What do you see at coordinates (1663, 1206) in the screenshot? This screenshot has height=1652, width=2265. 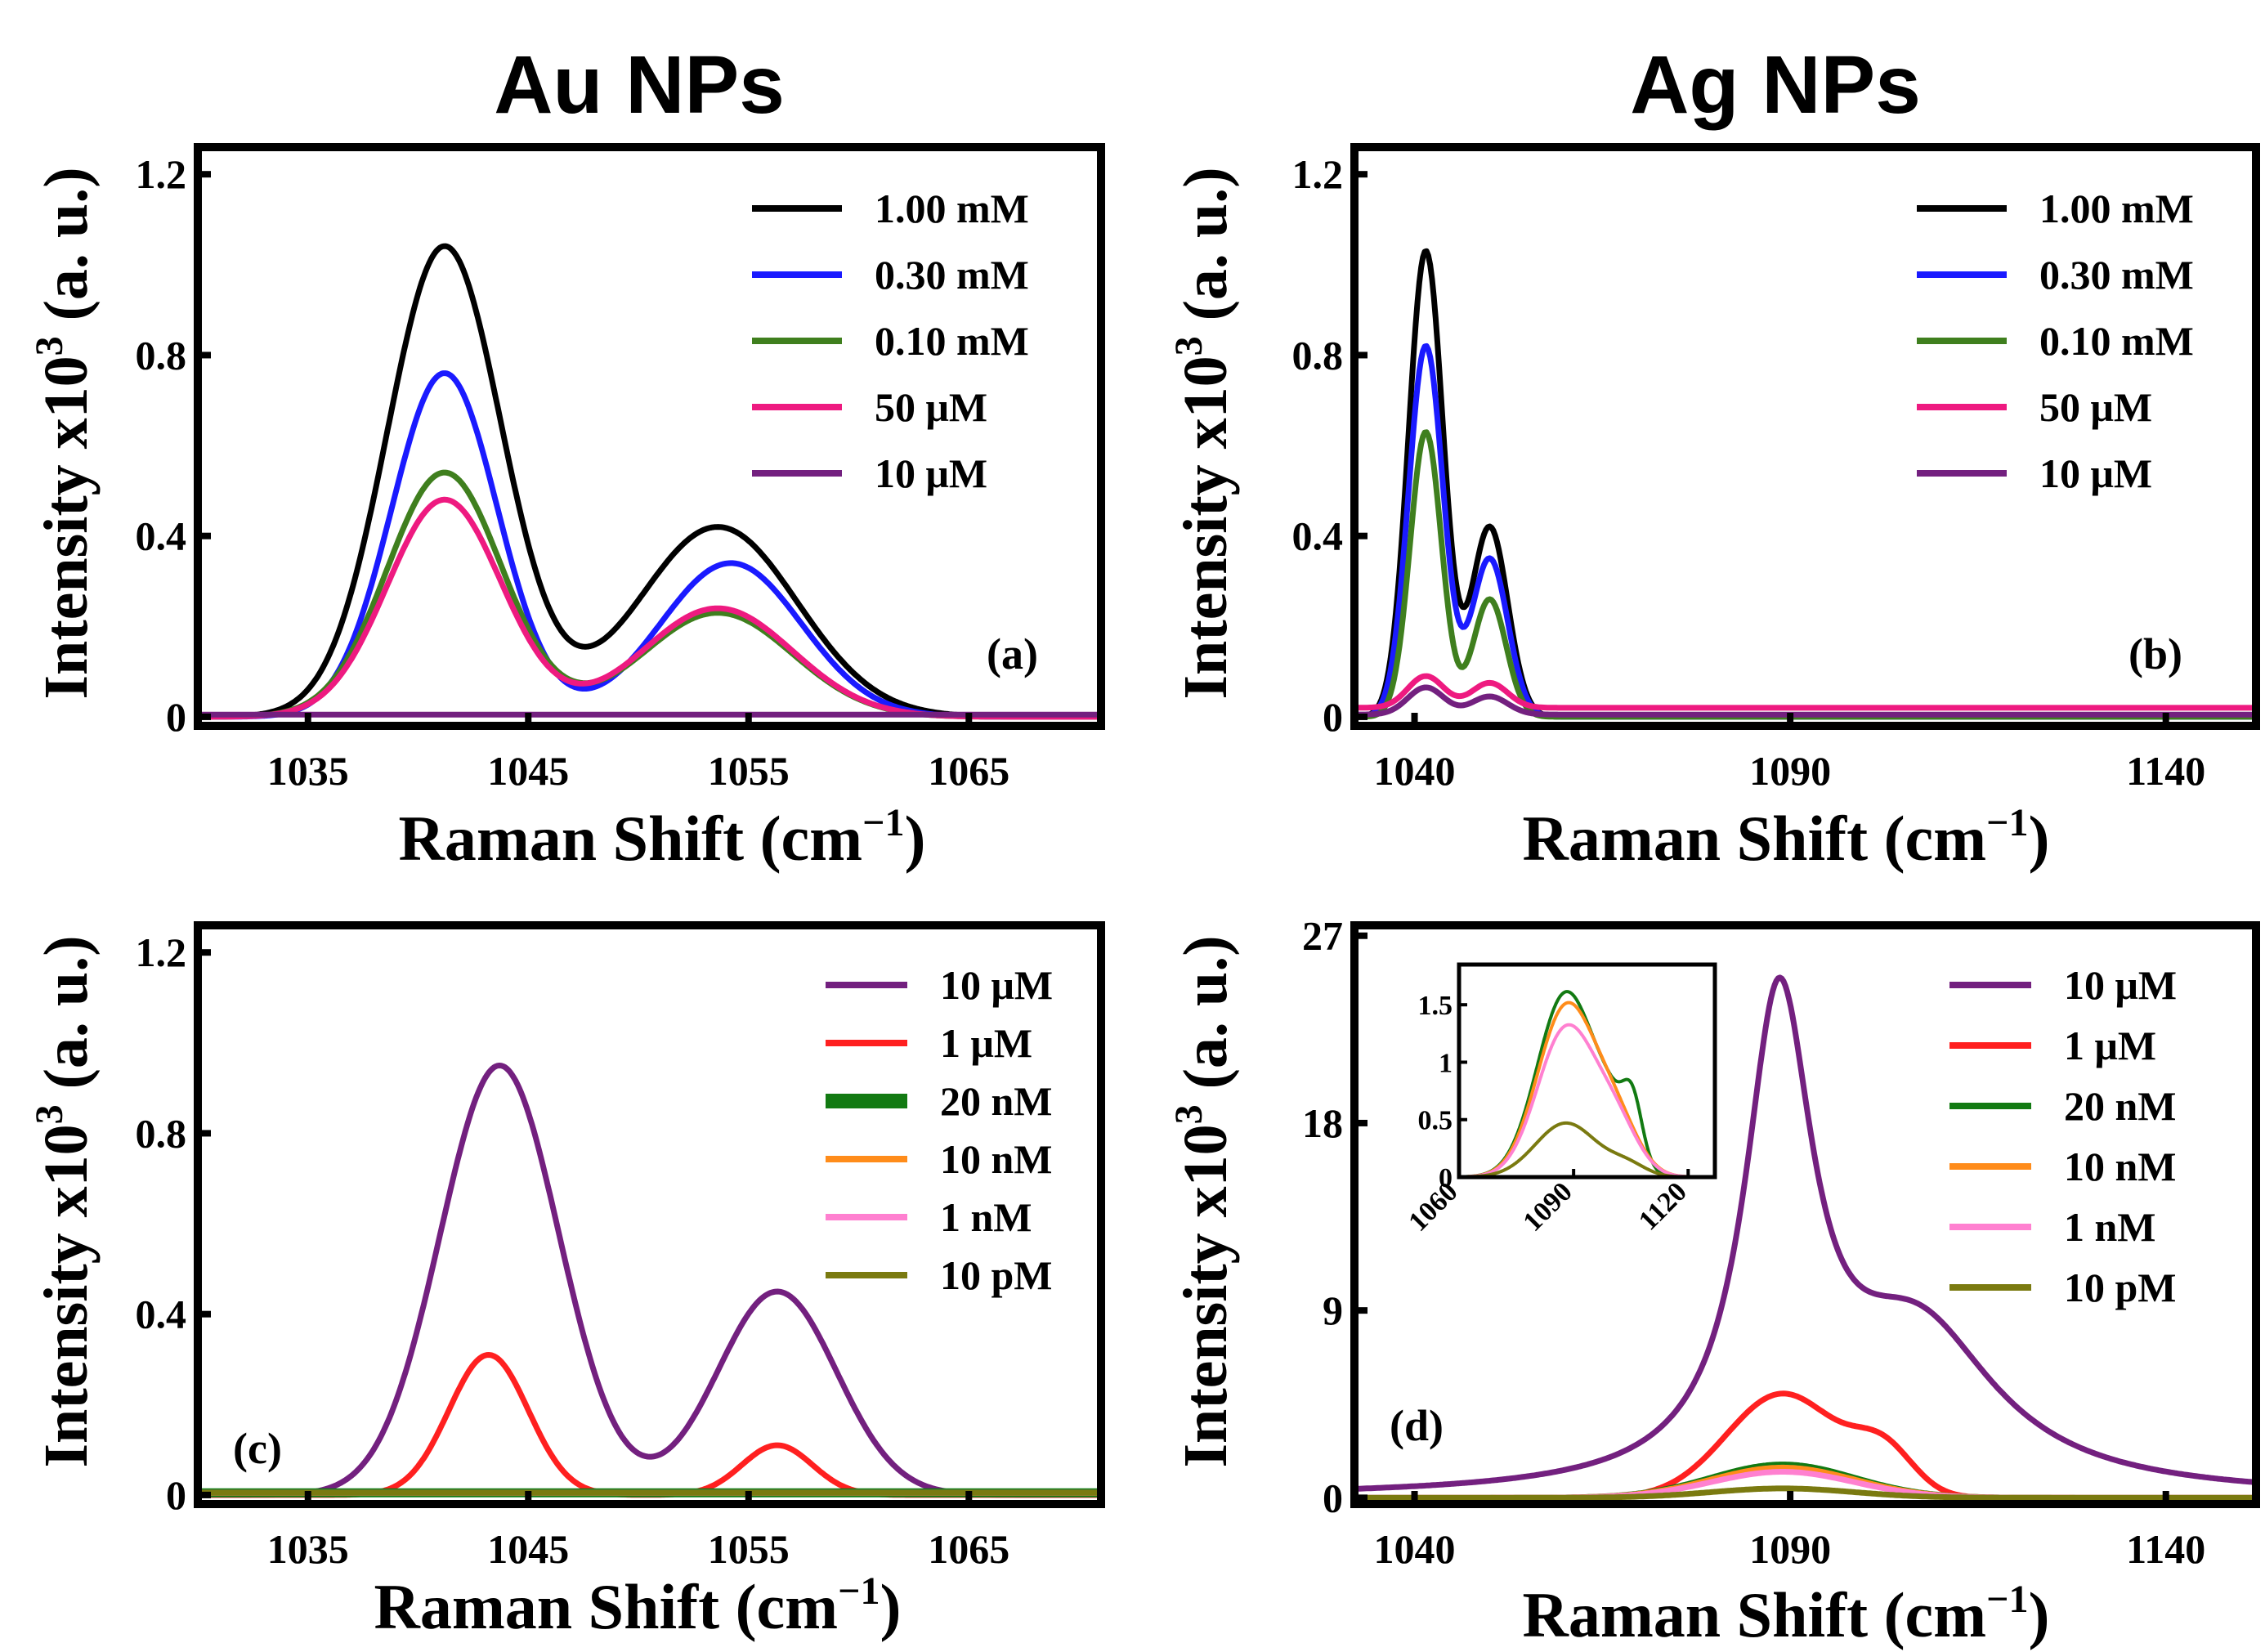 I see `inset-x-tick-label: 1120` at bounding box center [1663, 1206].